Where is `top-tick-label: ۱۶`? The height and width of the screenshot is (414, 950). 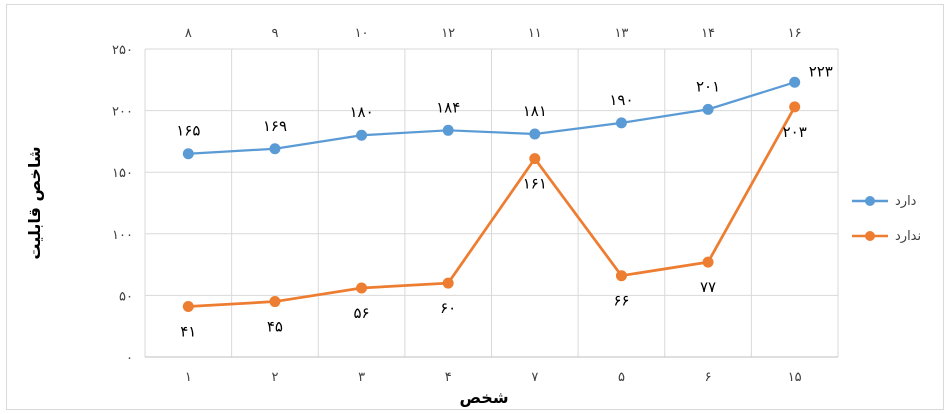 top-tick-label: ۱۶ is located at coordinates (795, 33).